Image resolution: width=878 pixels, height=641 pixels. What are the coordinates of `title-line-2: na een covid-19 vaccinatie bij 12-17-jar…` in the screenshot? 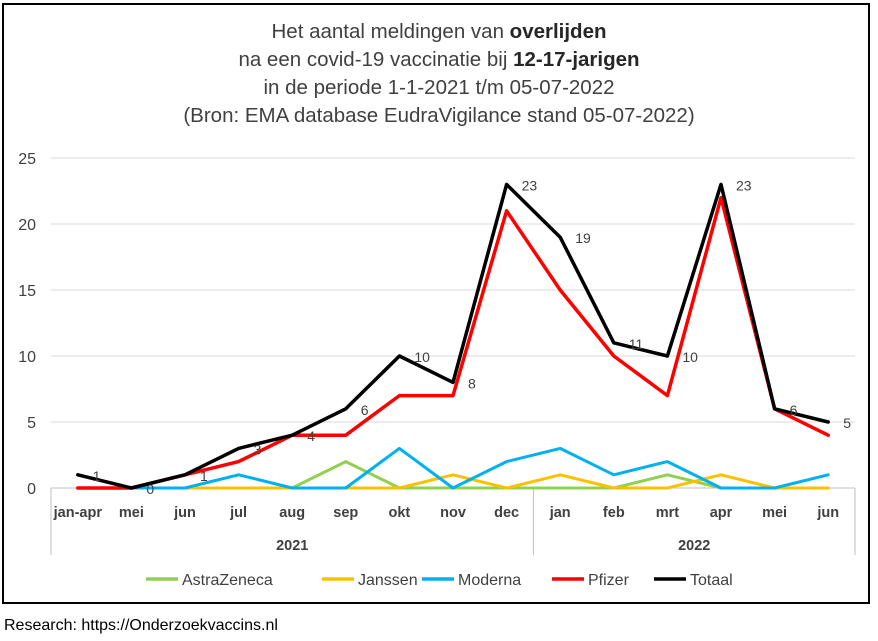 It's located at (439, 59).